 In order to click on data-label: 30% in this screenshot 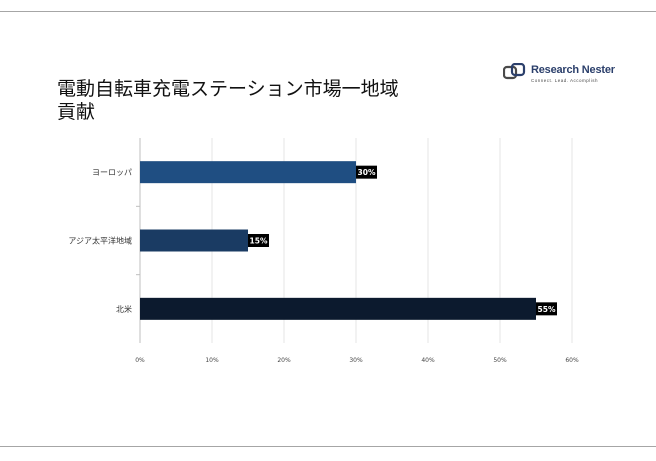, I will do `click(367, 172)`.